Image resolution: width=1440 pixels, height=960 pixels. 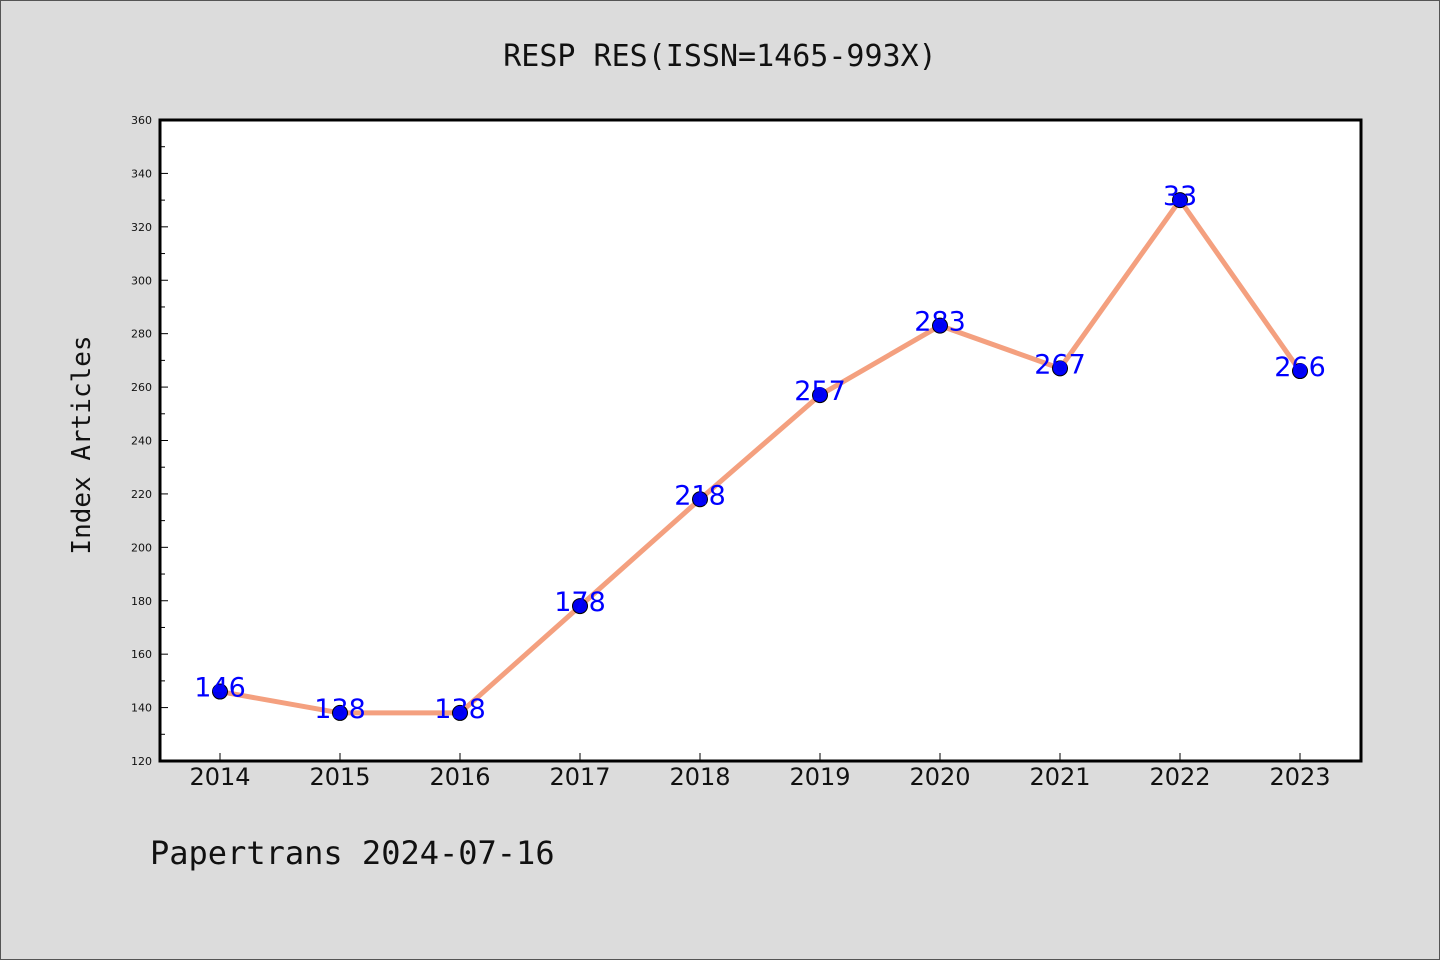 I want to click on x-tick-label: 2017, so click(x=579, y=777).